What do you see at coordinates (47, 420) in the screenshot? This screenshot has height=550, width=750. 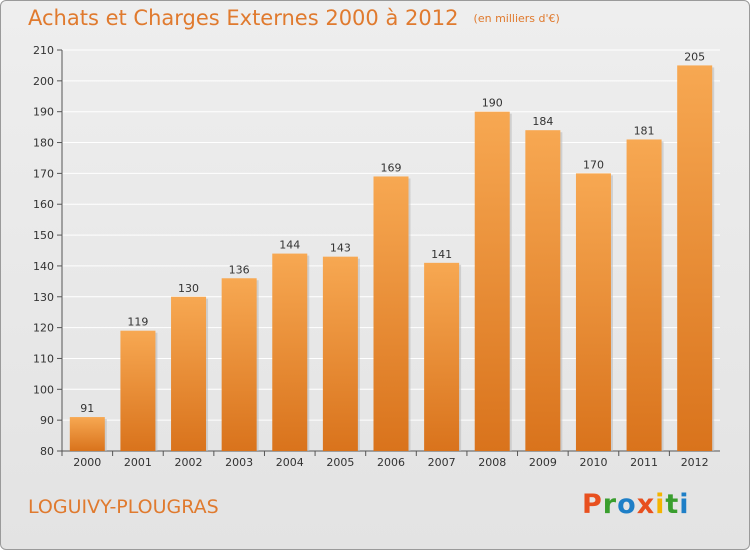 I see `y-tick-label: 90` at bounding box center [47, 420].